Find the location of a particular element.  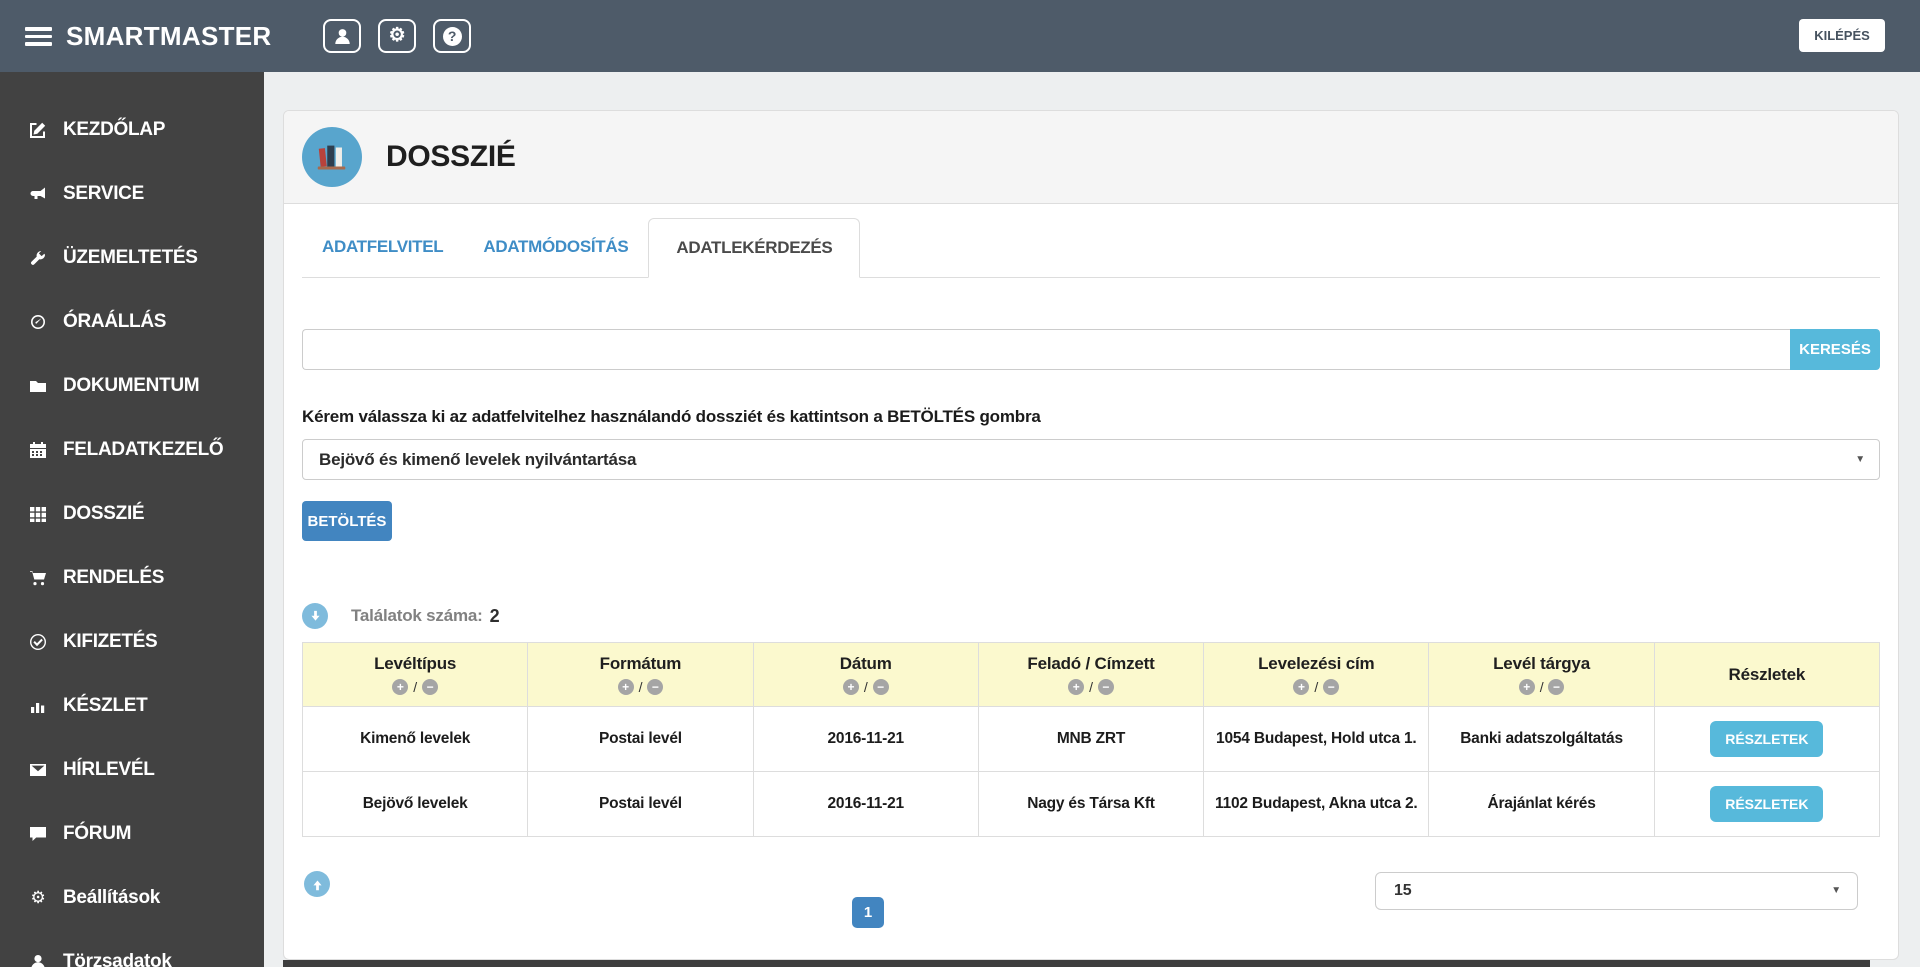

sidebar-item-service: SERVICE is located at coordinates (132, 194).